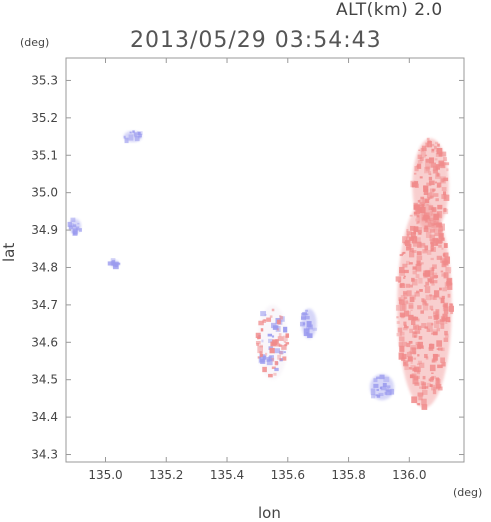  Describe the element at coordinates (105, 475) in the screenshot. I see `x-tick-label: 135.0` at that location.